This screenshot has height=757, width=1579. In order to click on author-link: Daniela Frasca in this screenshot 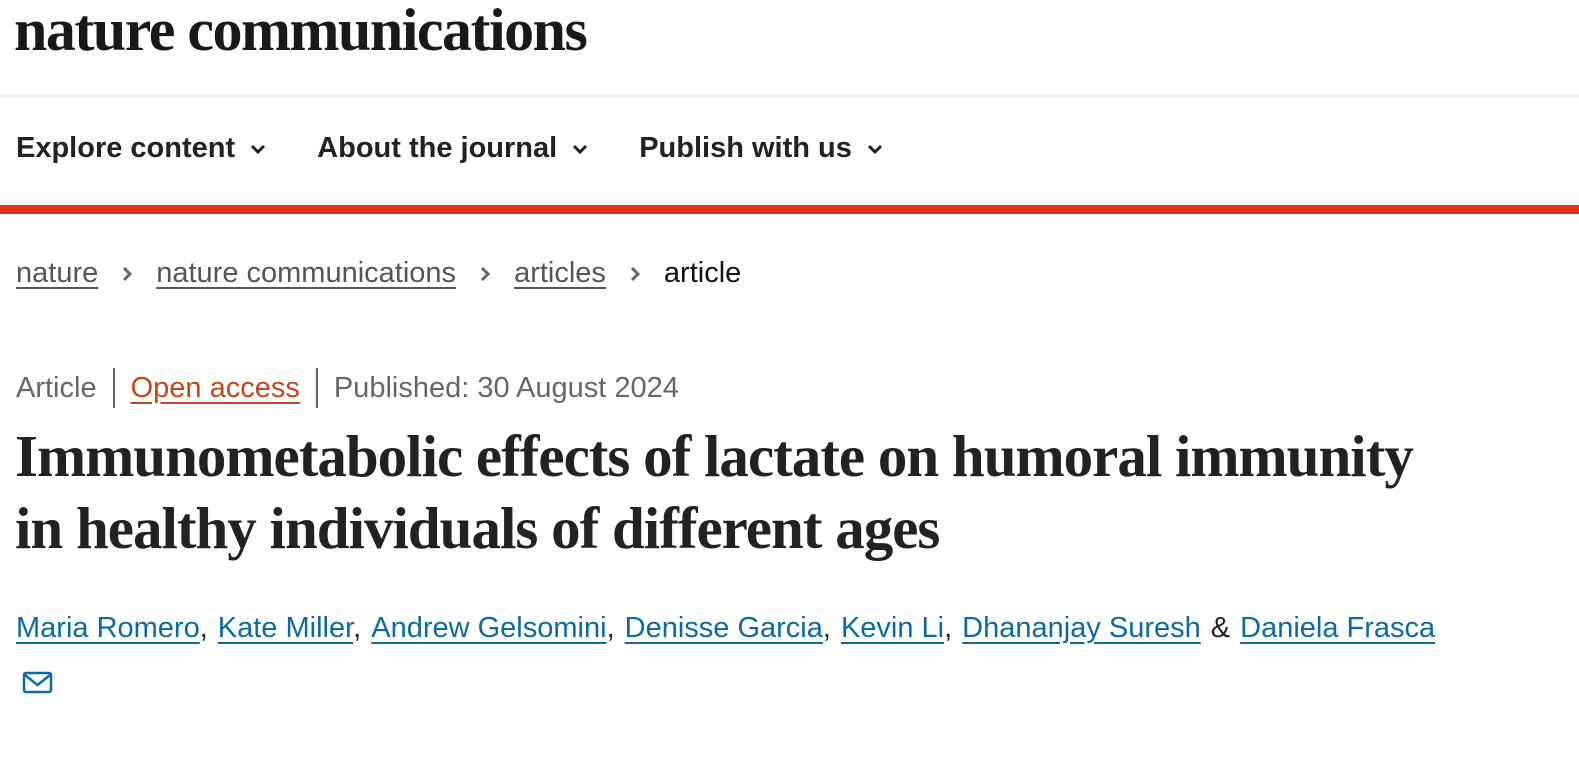, I will do `click(1338, 628)`.